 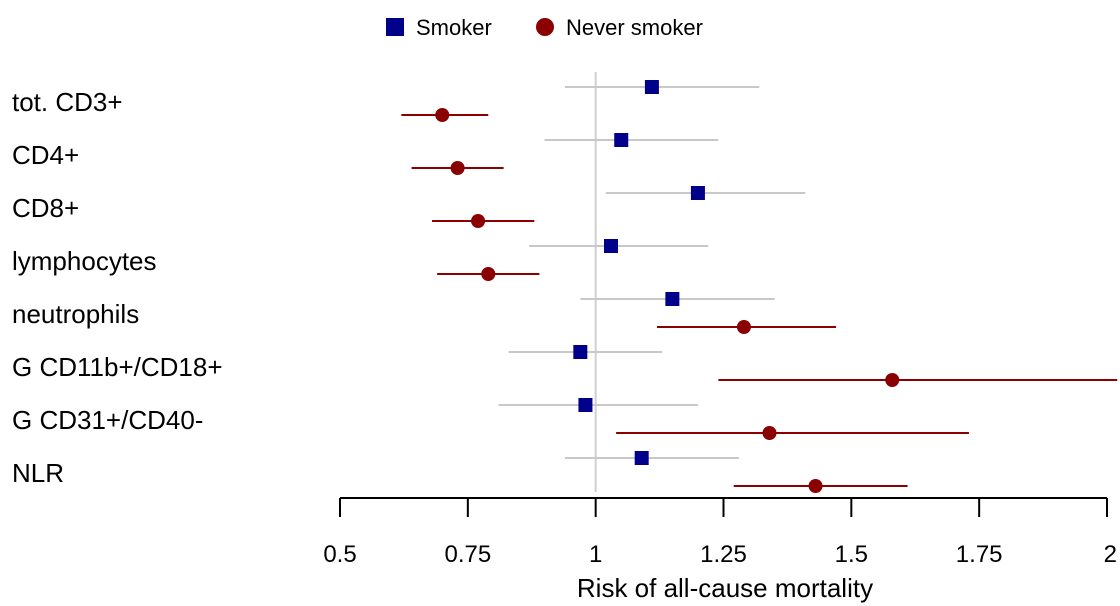 What do you see at coordinates (107, 420) in the screenshot?
I see `category-label: G CD31+/CD40-` at bounding box center [107, 420].